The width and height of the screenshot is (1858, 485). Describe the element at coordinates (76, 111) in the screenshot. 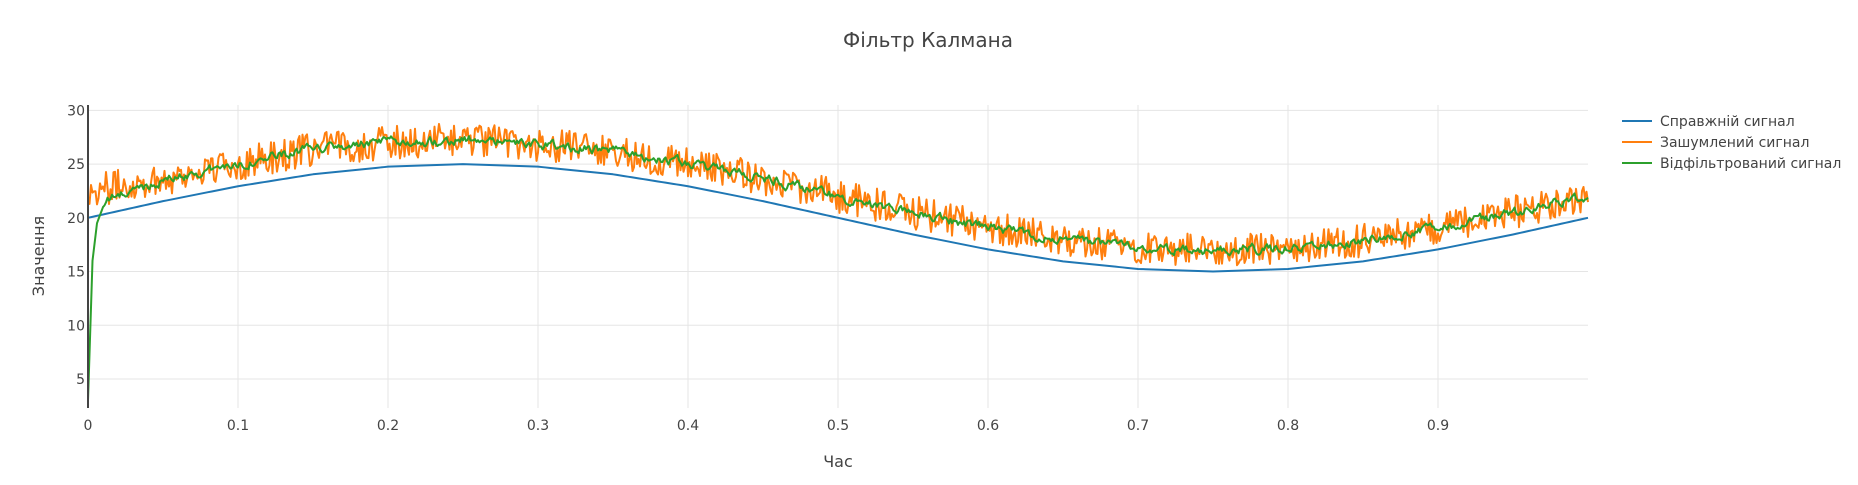

I see `y-tick-label: 30` at that location.